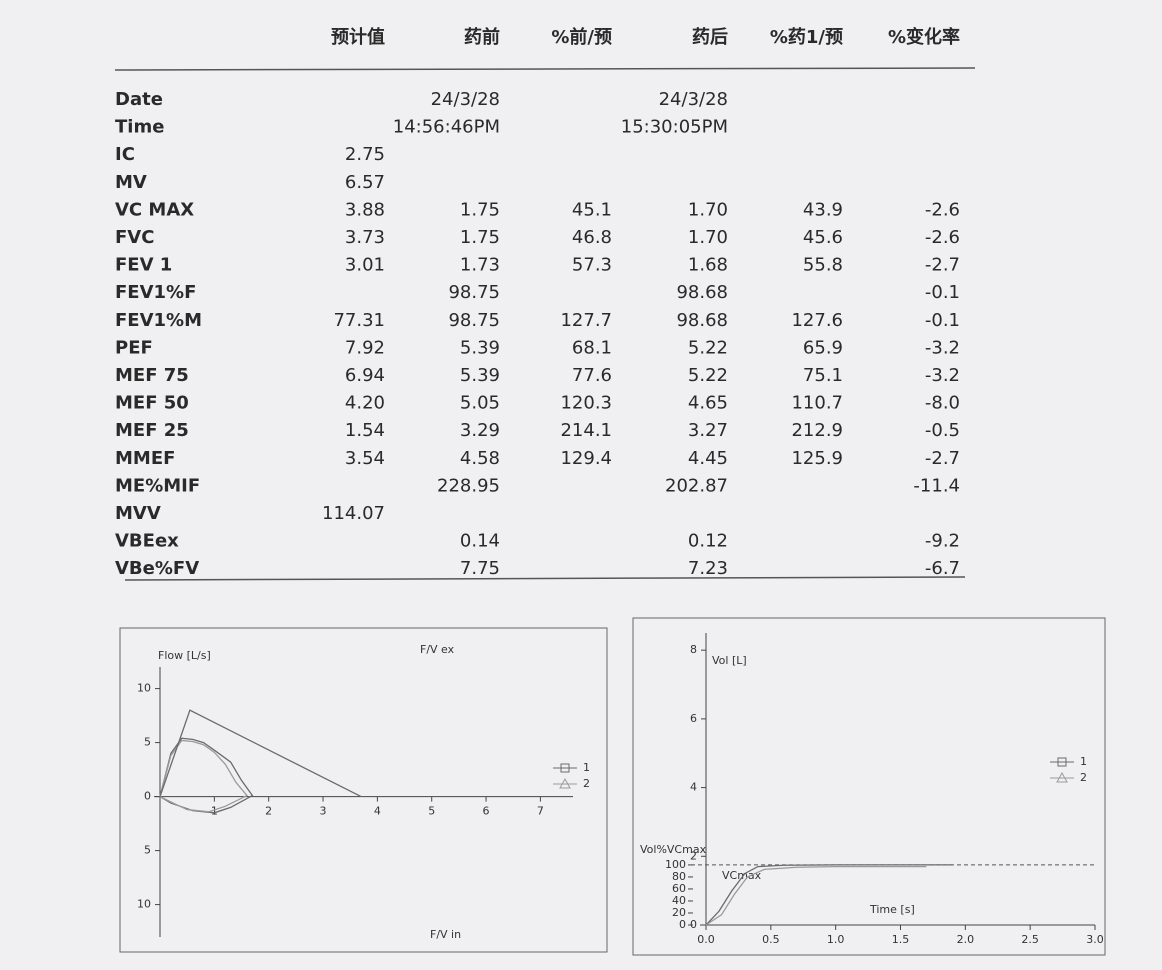  I want to click on cell: 228.95, so click(468, 485).